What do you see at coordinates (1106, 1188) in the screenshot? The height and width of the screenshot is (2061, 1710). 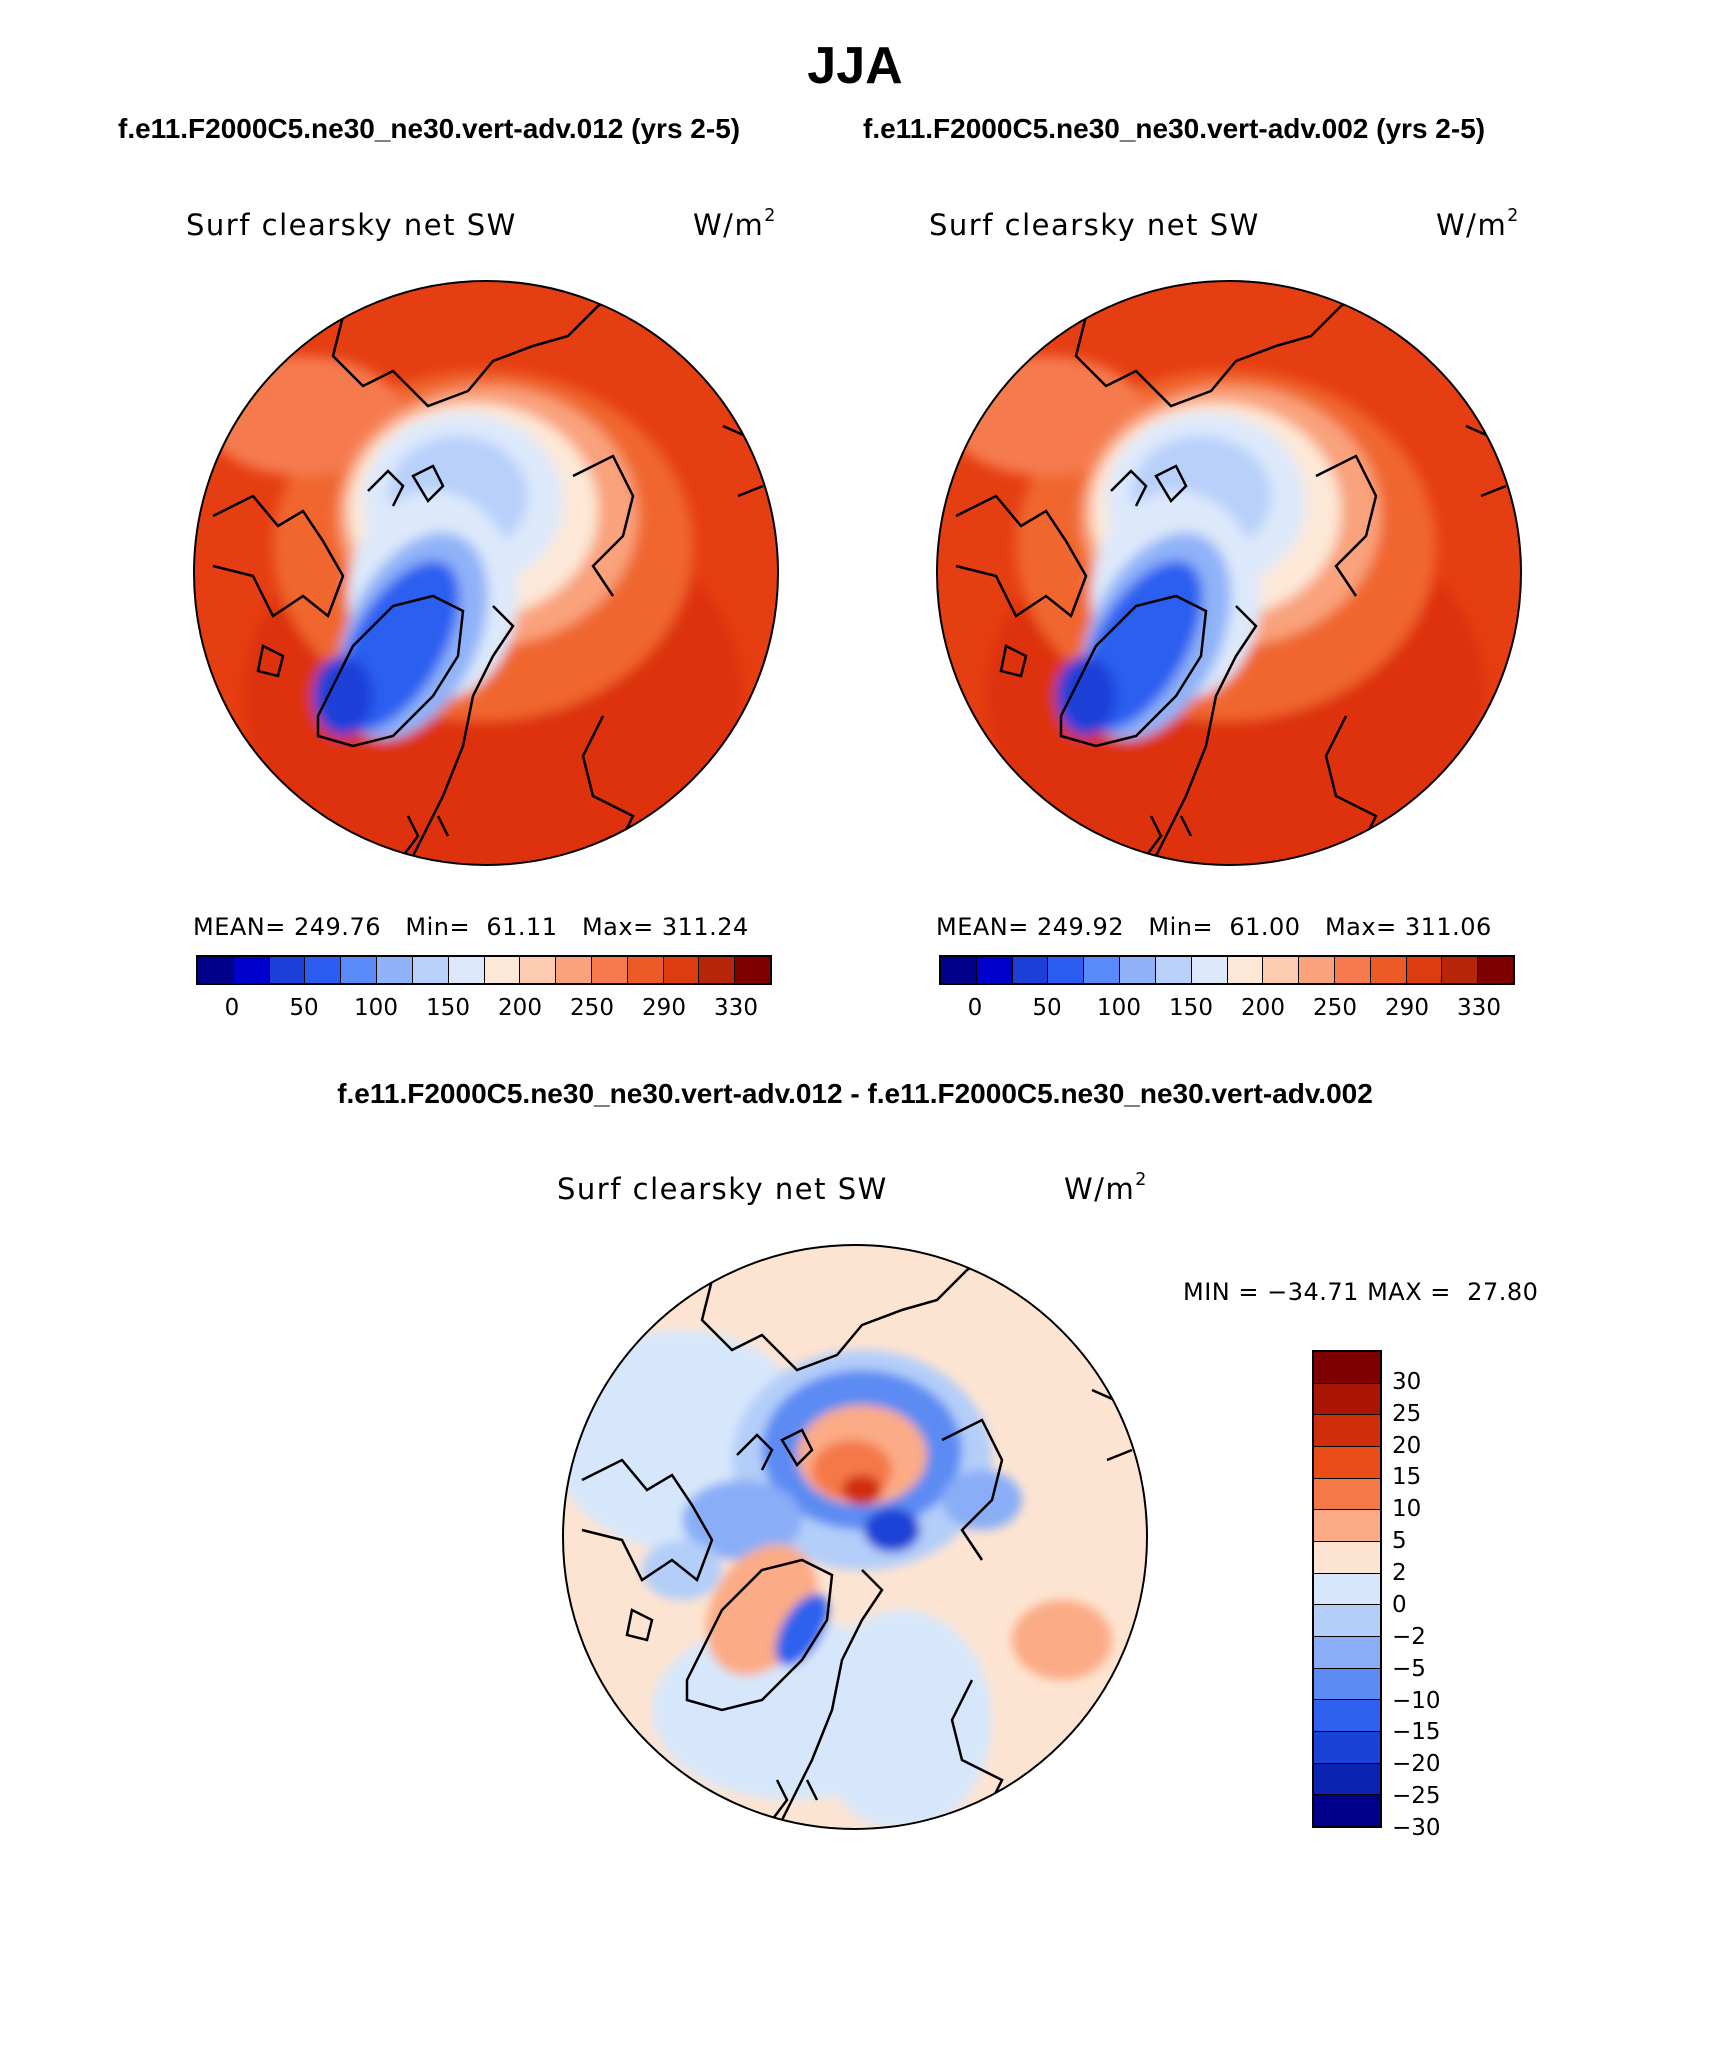 I see `diff-units-label: W/m2` at bounding box center [1106, 1188].